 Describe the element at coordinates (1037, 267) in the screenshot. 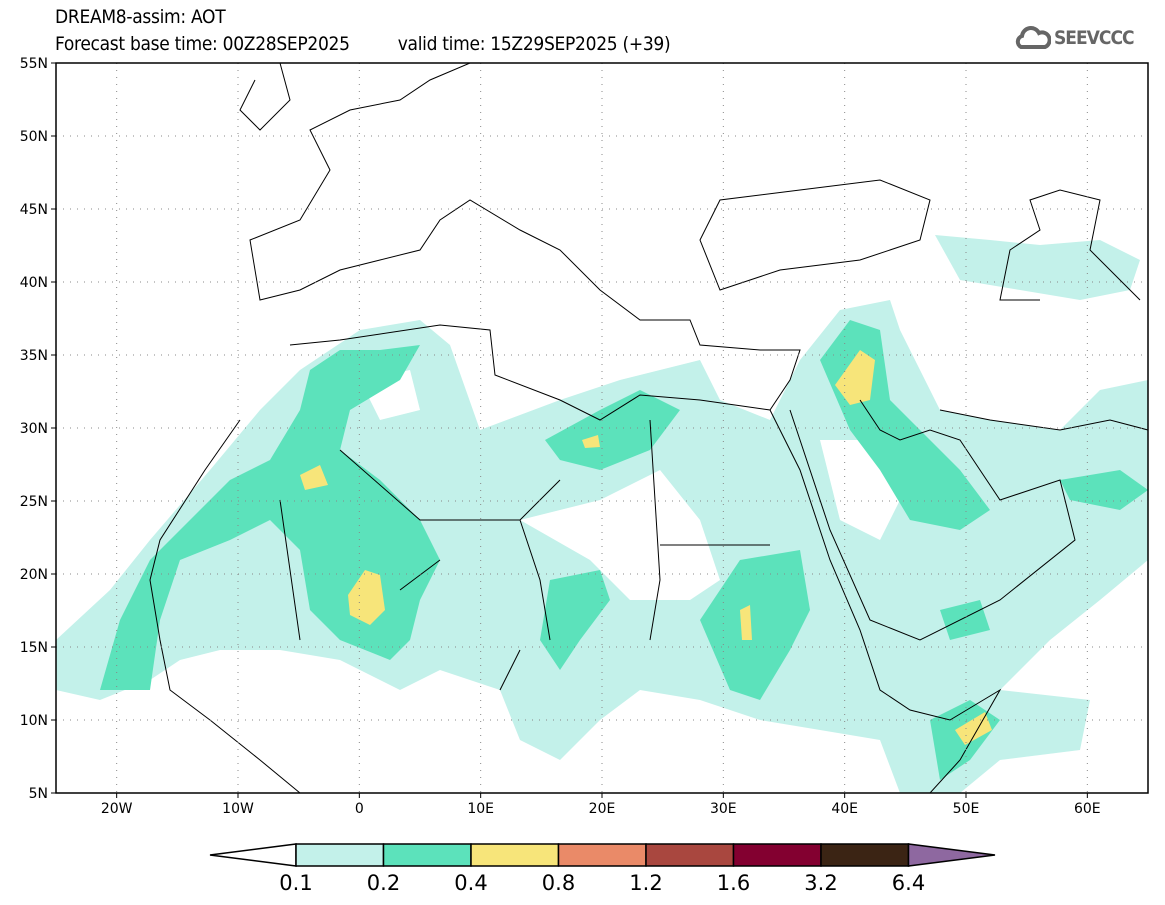

I see `aot-level-0.1` at that location.